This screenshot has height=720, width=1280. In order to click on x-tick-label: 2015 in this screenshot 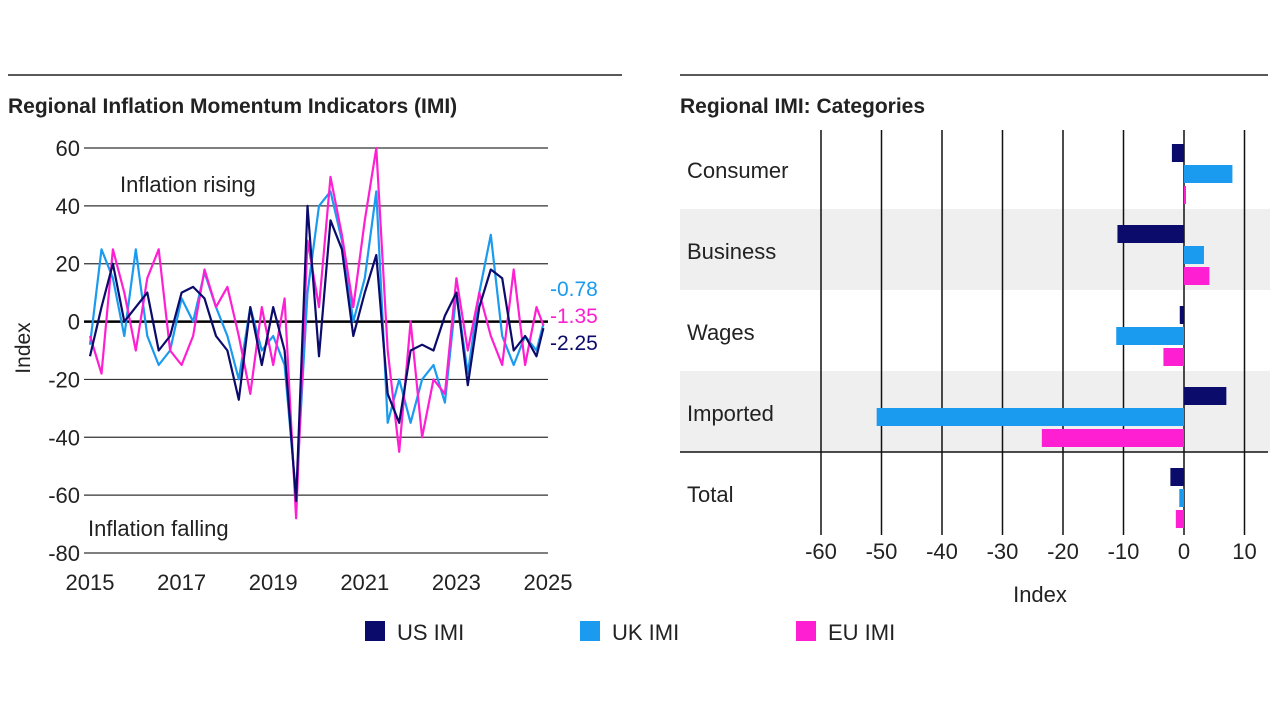, I will do `click(90, 582)`.